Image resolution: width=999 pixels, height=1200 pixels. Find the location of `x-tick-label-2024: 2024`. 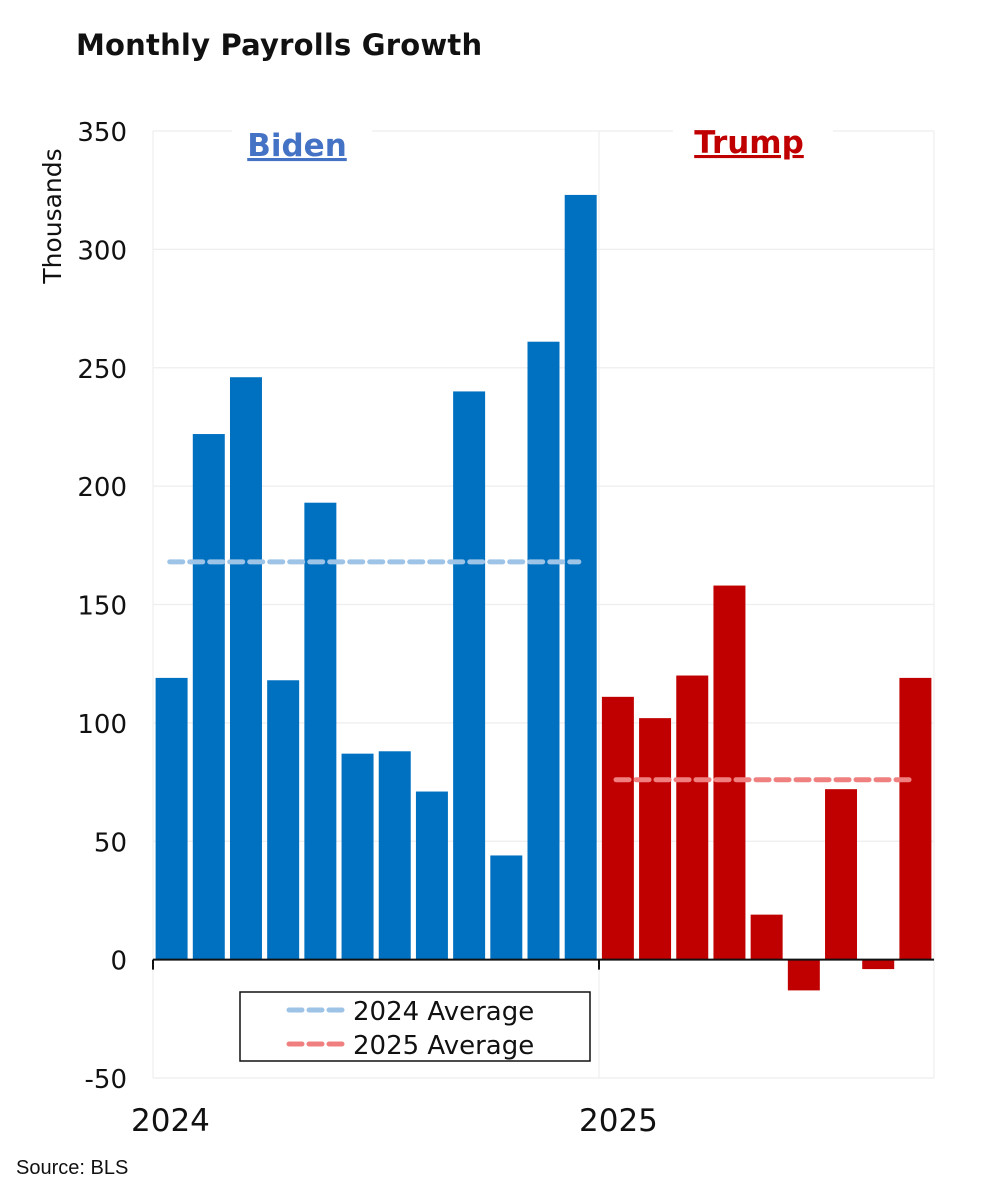

x-tick-label-2024: 2024 is located at coordinates (170, 1121).